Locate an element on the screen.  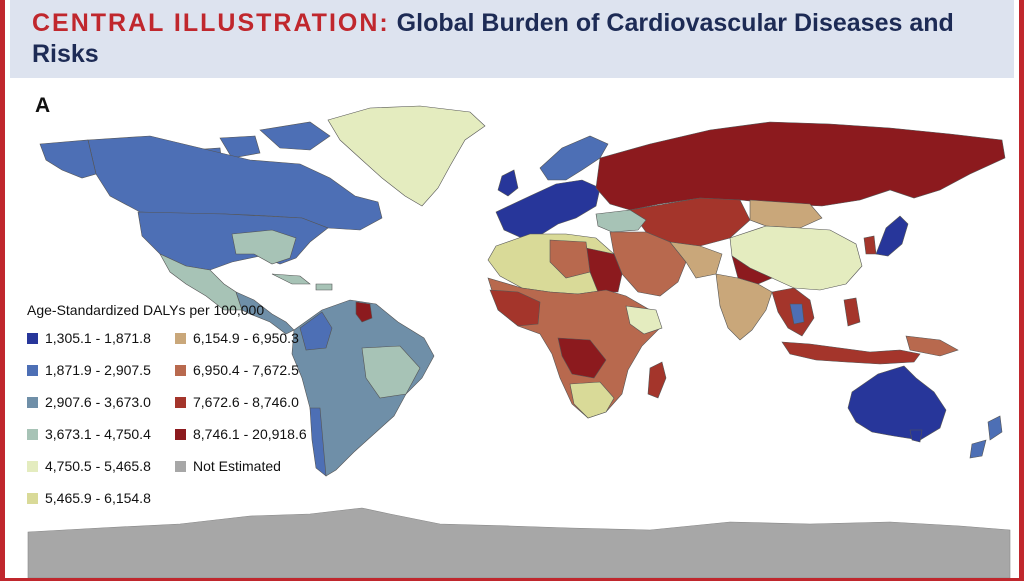
region-australia is located at coordinates (897, 403).